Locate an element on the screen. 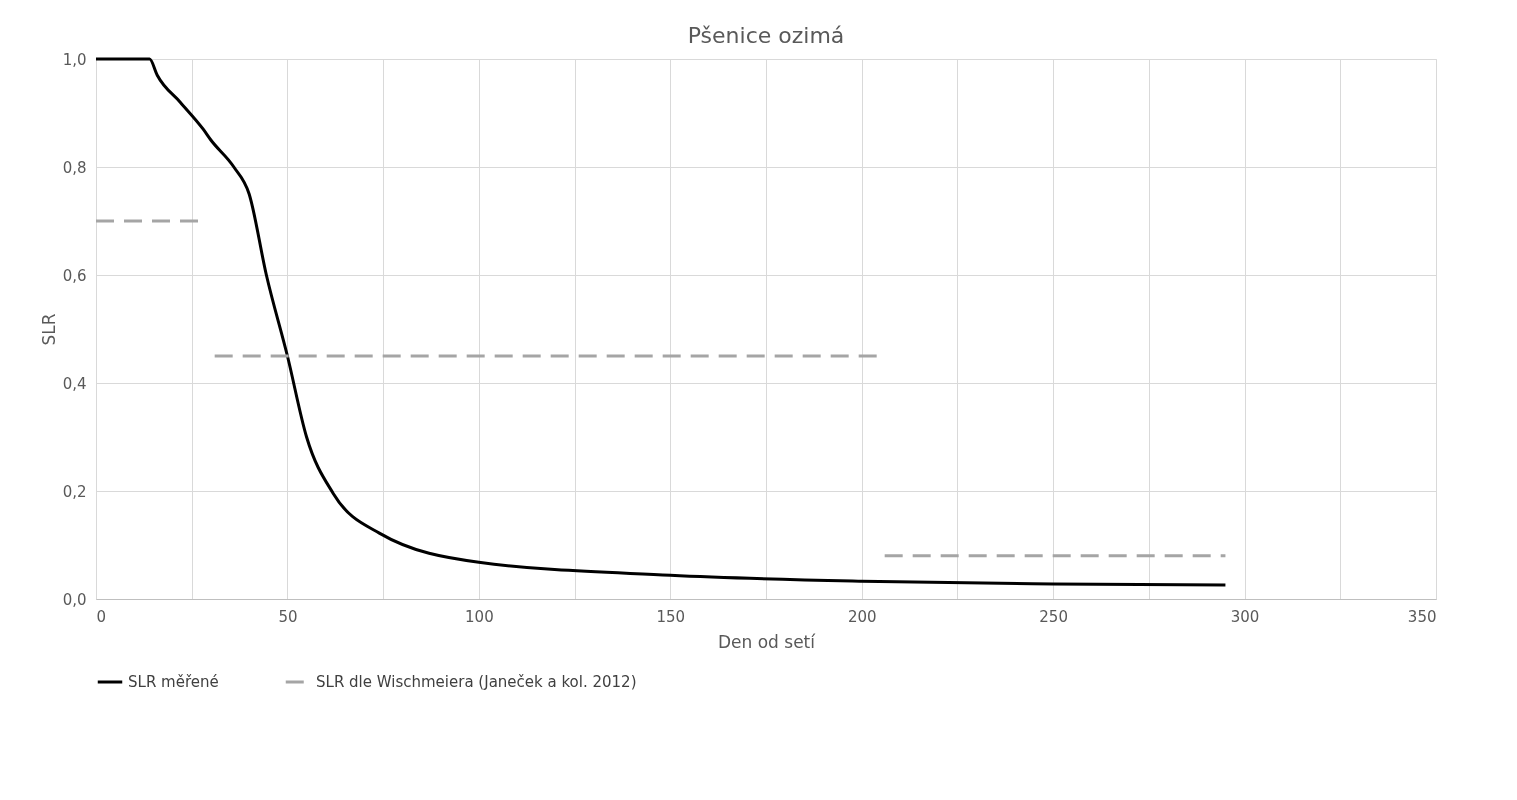 The image size is (1517, 800). y-tick-label: 1,0 is located at coordinates (74, 59).